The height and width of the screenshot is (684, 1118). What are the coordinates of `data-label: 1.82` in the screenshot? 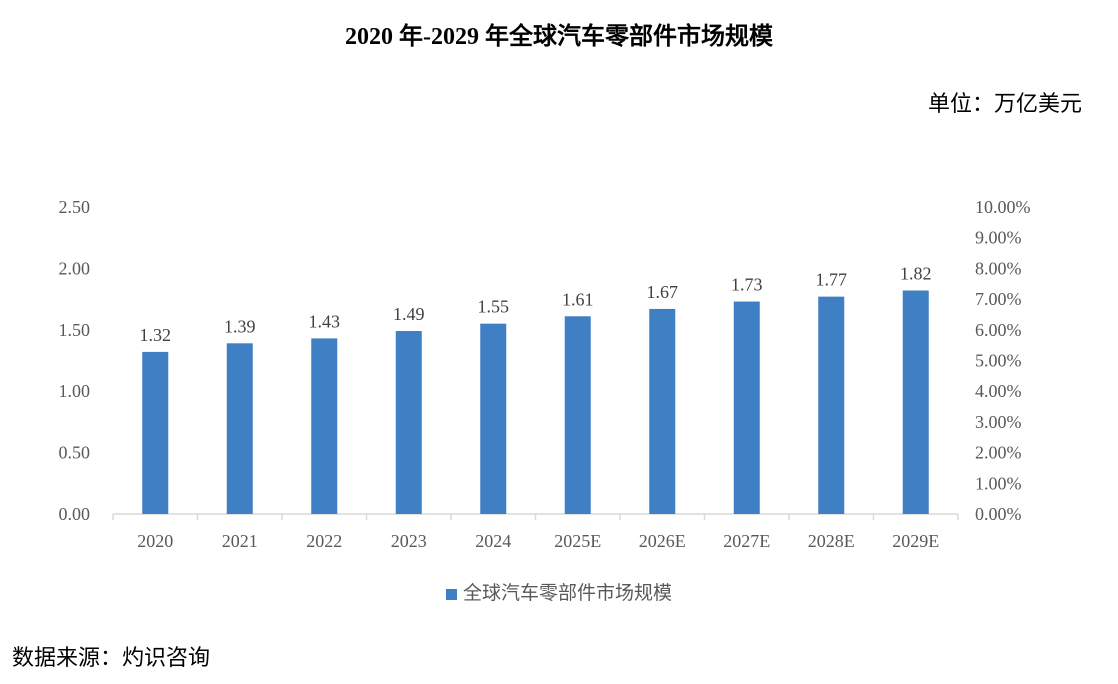 It's located at (916, 274).